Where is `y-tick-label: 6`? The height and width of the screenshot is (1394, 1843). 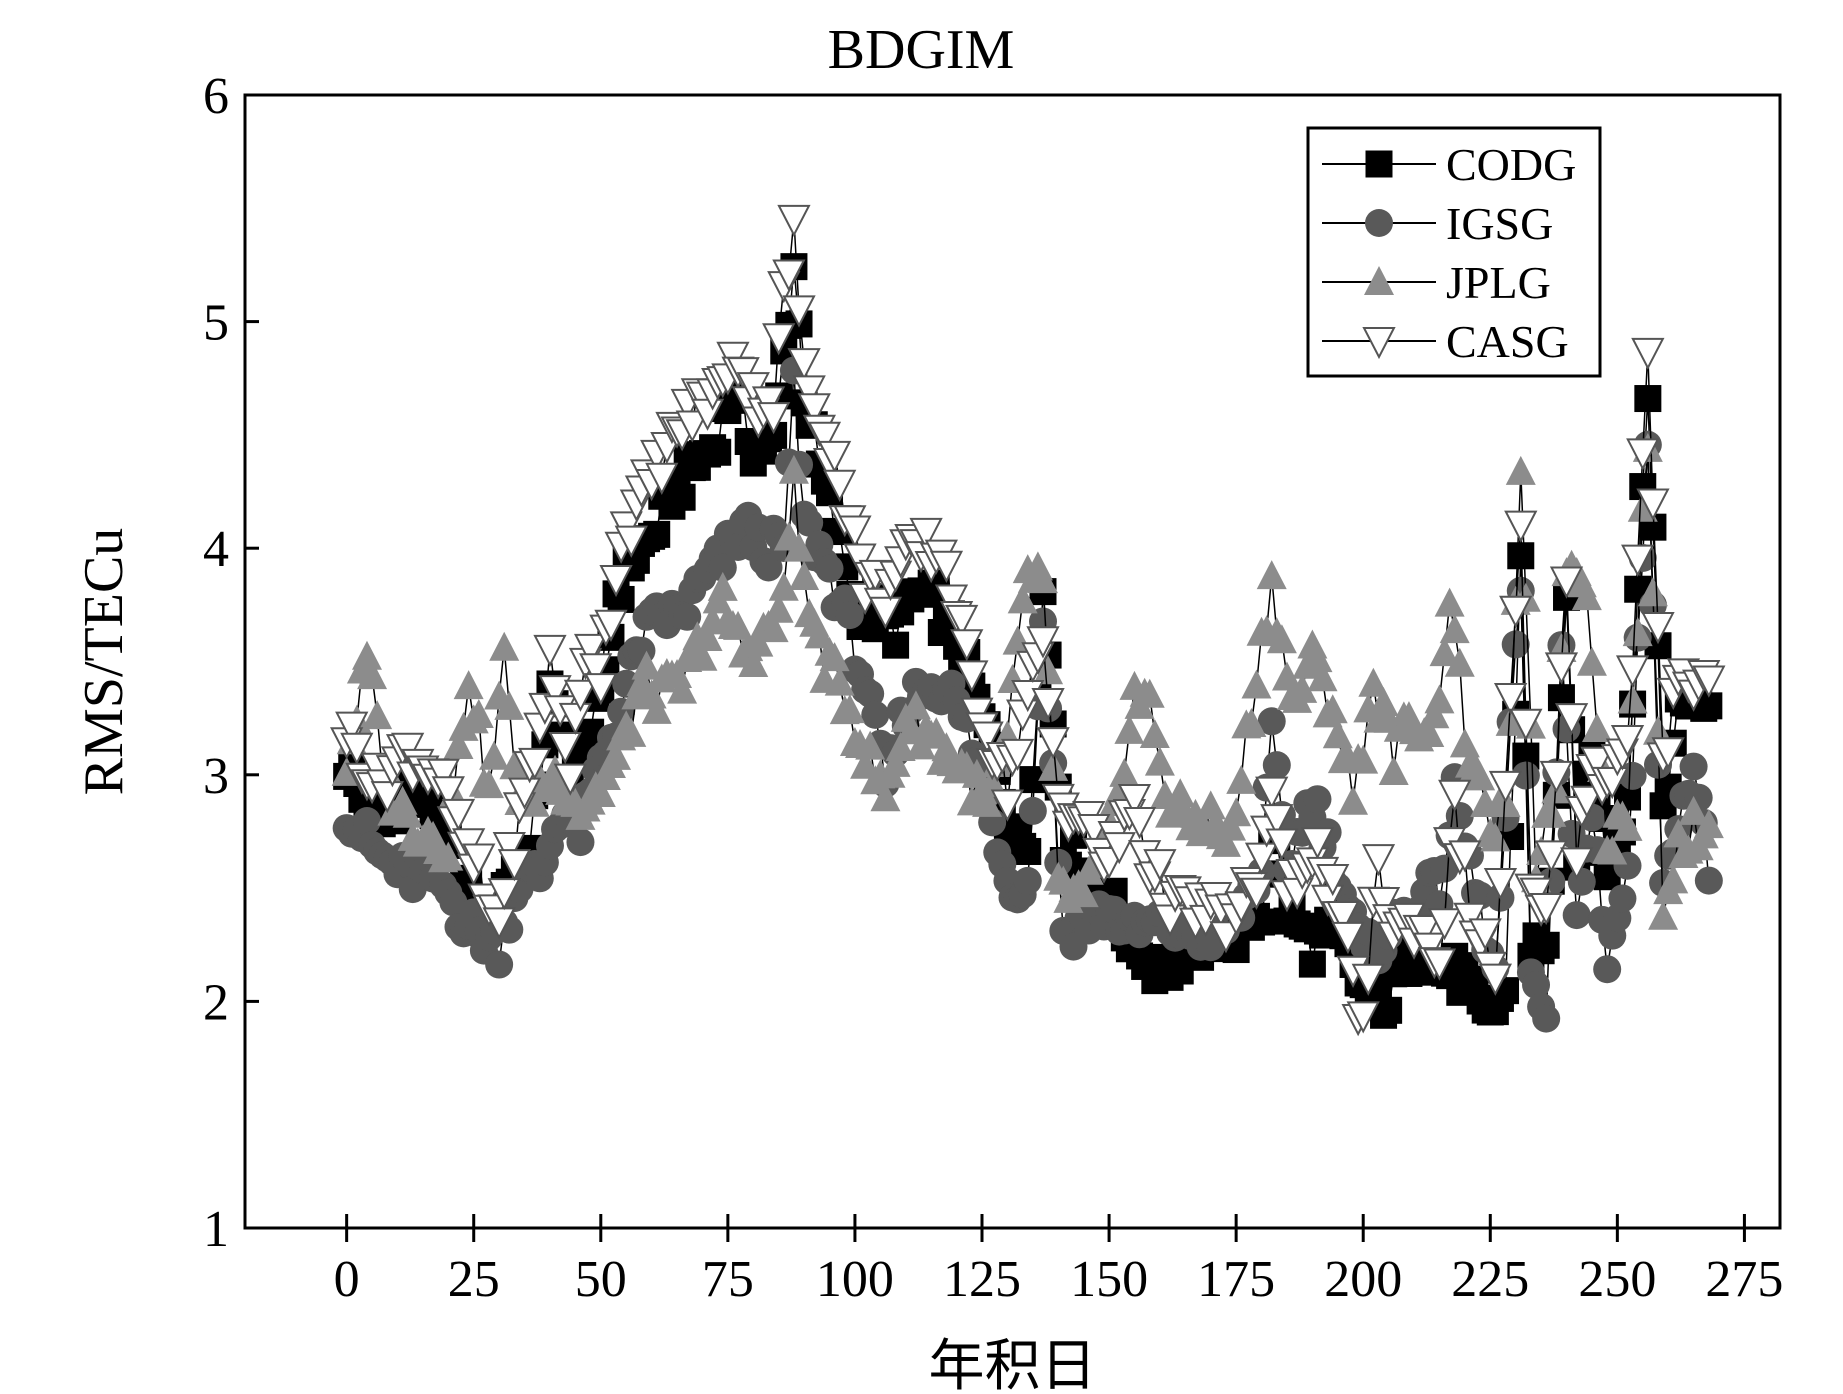
y-tick-label: 6 is located at coordinates (216, 96).